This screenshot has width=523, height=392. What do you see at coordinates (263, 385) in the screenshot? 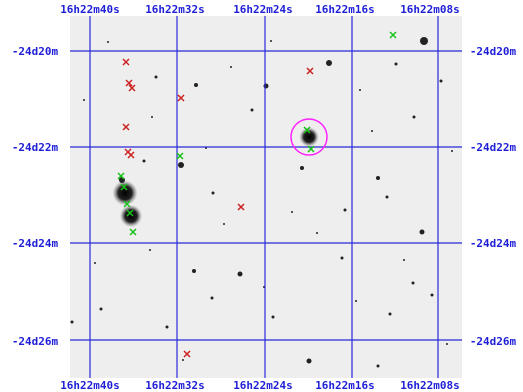
I see `ra-label-bottom-2: 16h22m24s` at bounding box center [263, 385].